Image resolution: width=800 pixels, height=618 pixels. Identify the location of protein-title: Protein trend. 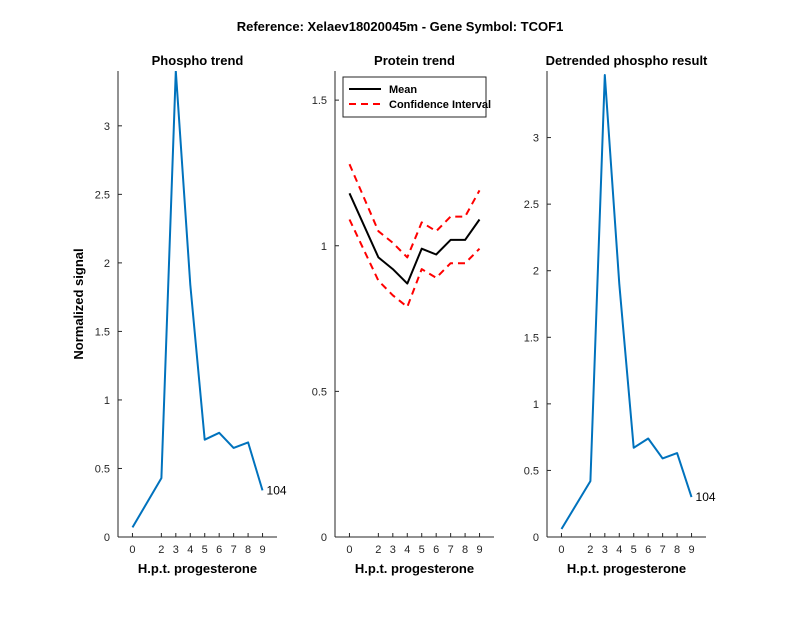
(414, 60).